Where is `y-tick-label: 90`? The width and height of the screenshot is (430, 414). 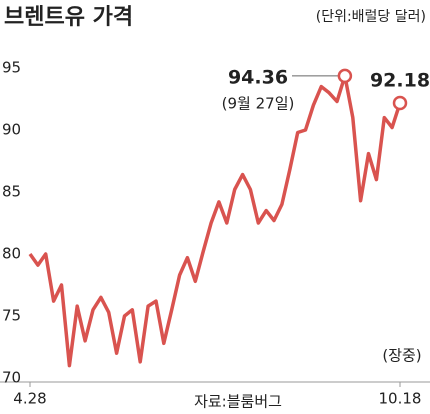 y-tick-label: 90 is located at coordinates (11, 129).